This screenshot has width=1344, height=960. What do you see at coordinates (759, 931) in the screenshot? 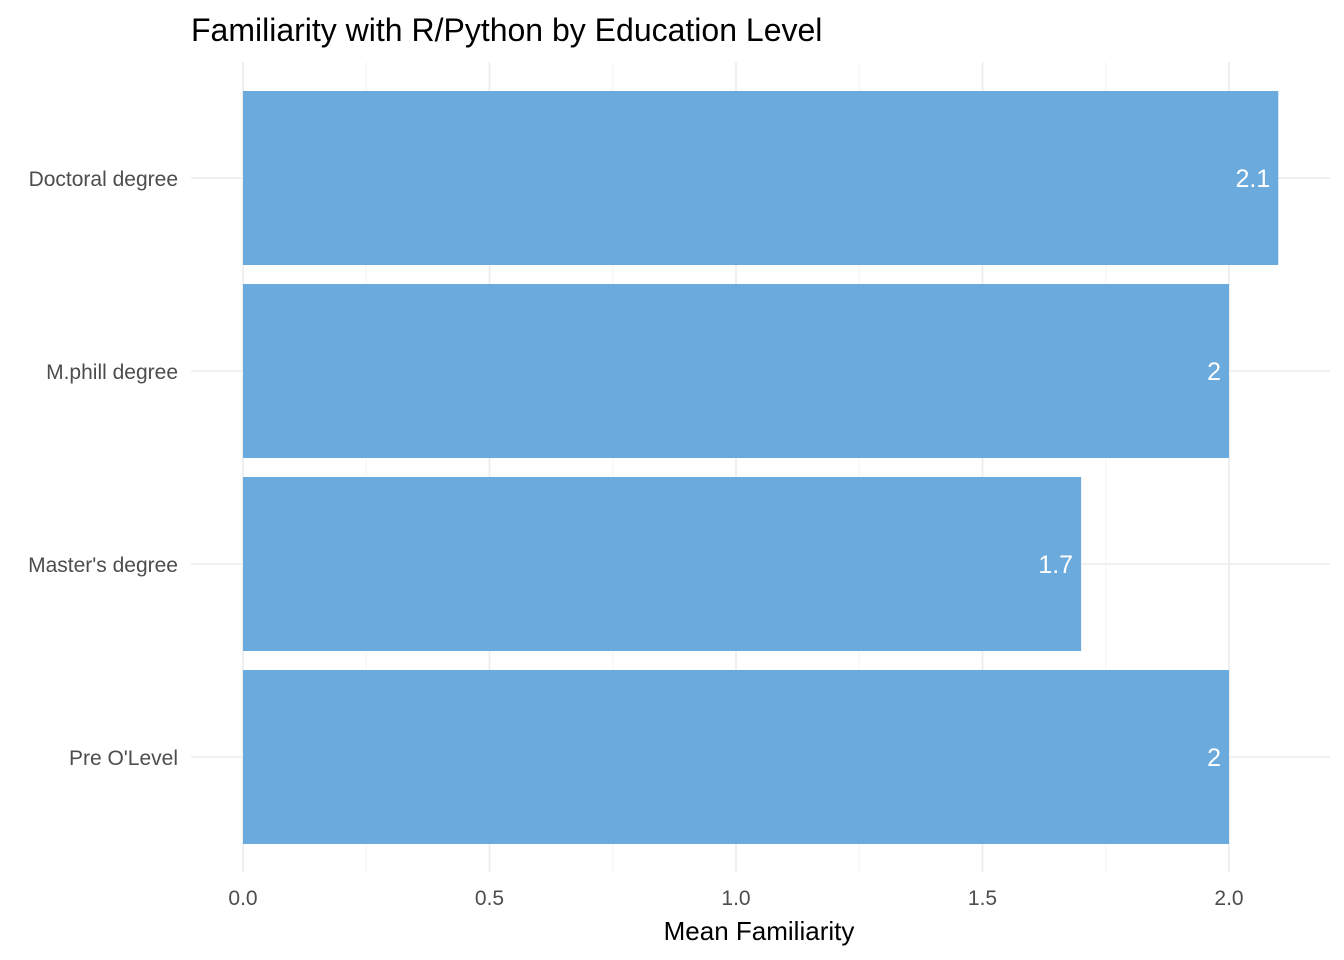
I see `x-axis-title: Mean Familiarity` at bounding box center [759, 931].